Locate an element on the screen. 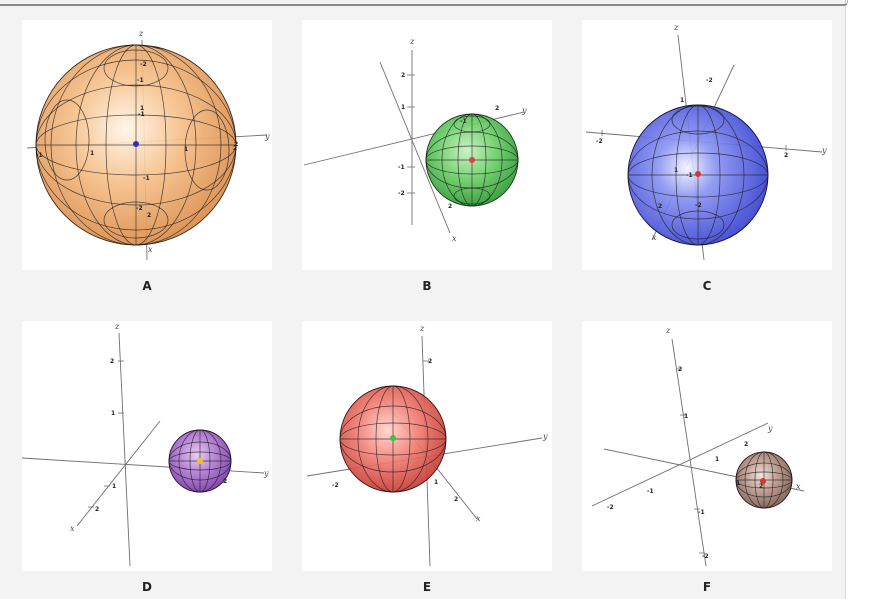 Image resolution: width=877 pixels, height=599 pixels. sphere-grid-a is located at coordinates (136, 145).